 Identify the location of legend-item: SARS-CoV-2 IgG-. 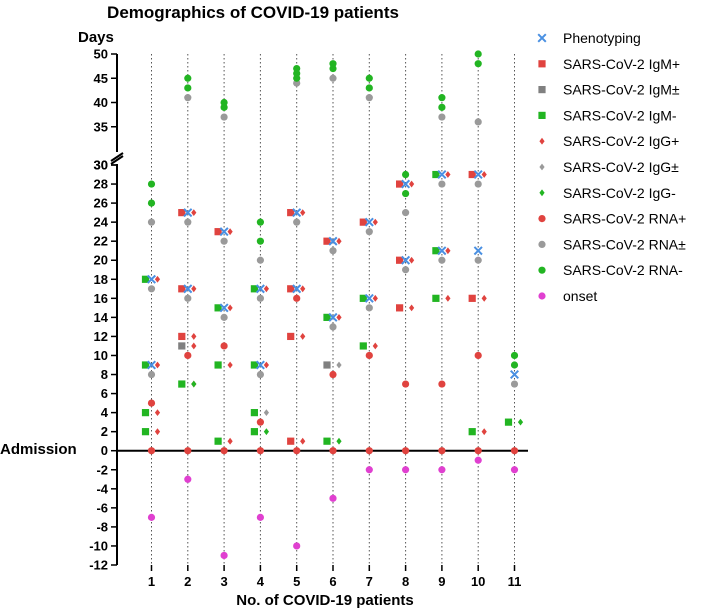
(607, 193).